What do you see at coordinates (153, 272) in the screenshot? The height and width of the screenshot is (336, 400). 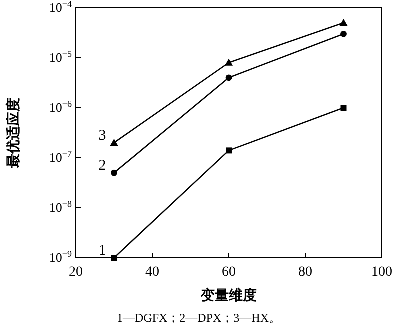 I see `x-tick-label: 40` at bounding box center [153, 272].